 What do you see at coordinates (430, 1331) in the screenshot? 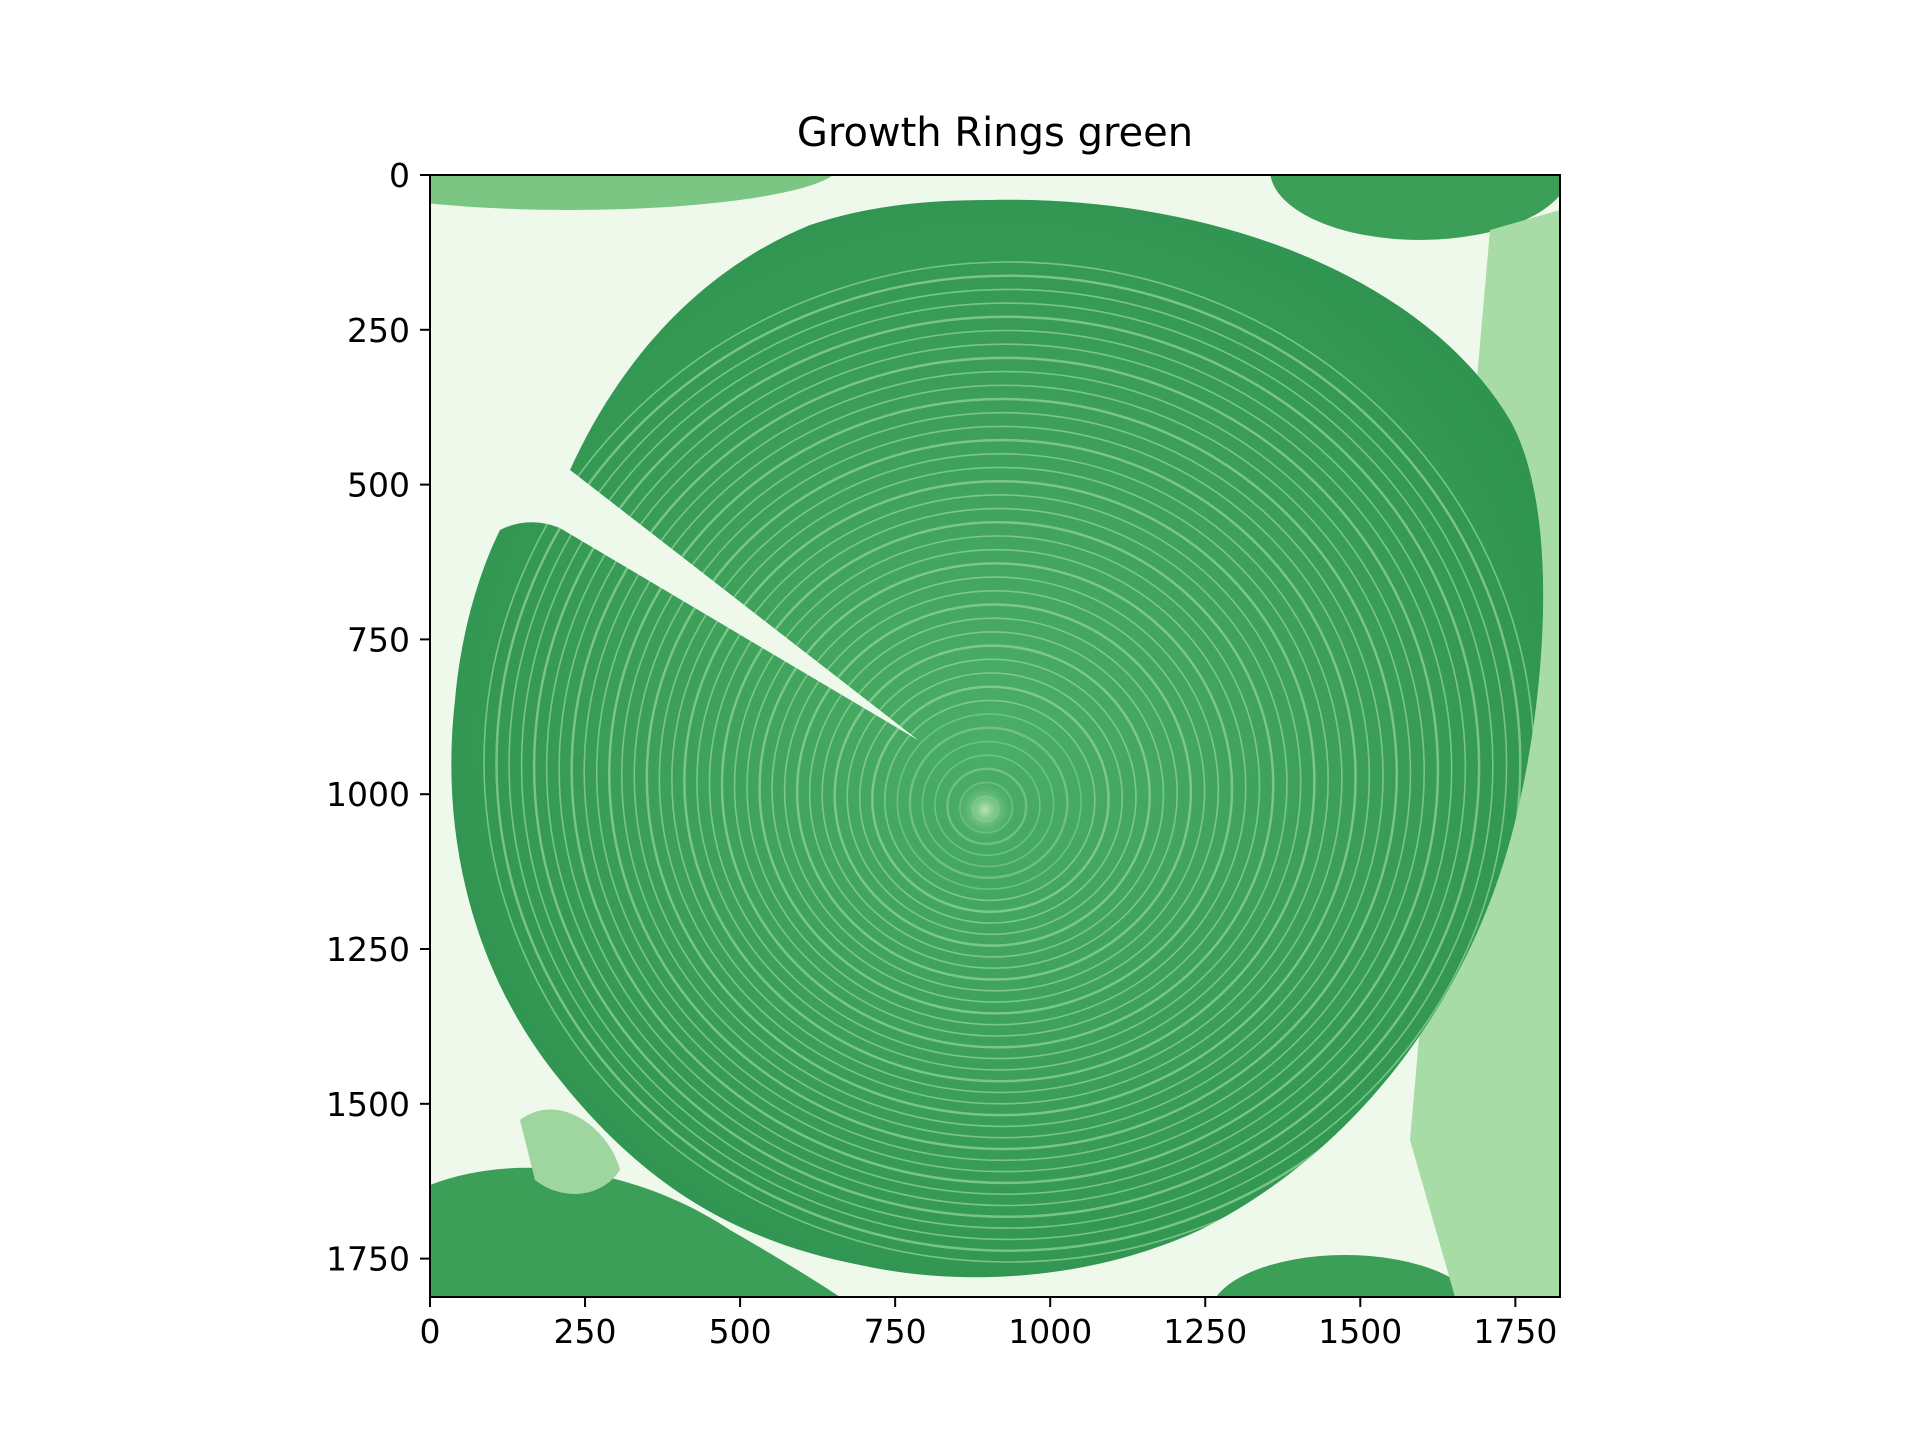
I see `x-tick-label: 0` at bounding box center [430, 1331].